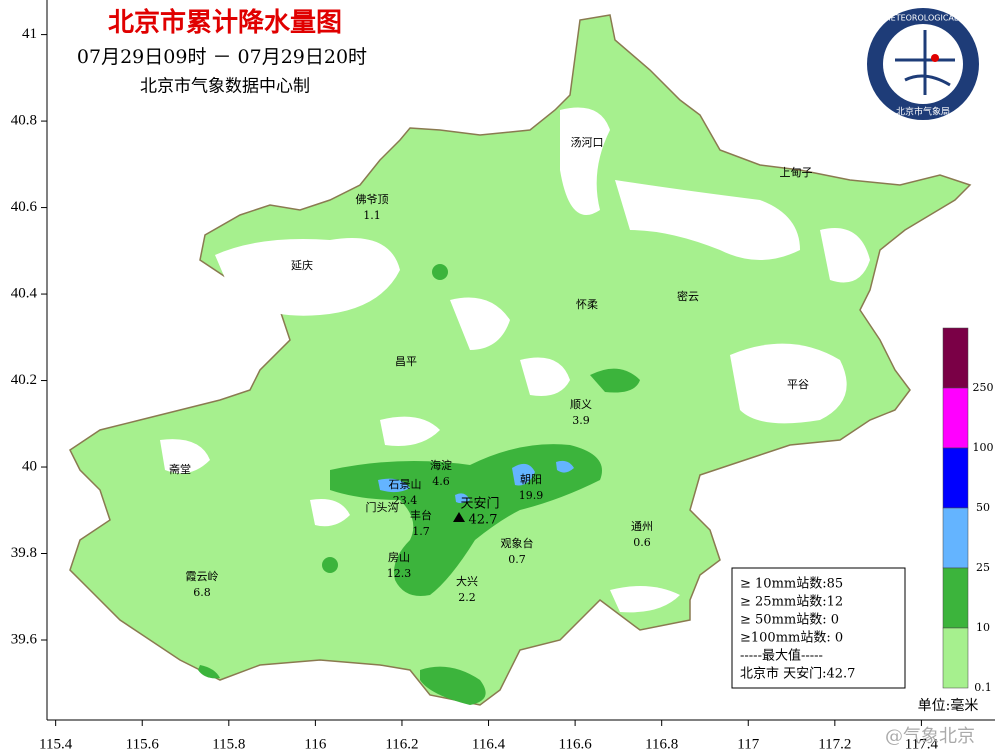 This screenshot has width=1000, height=756. What do you see at coordinates (922, 744) in the screenshot?
I see `x-tick-label: 117.4` at bounding box center [922, 744].